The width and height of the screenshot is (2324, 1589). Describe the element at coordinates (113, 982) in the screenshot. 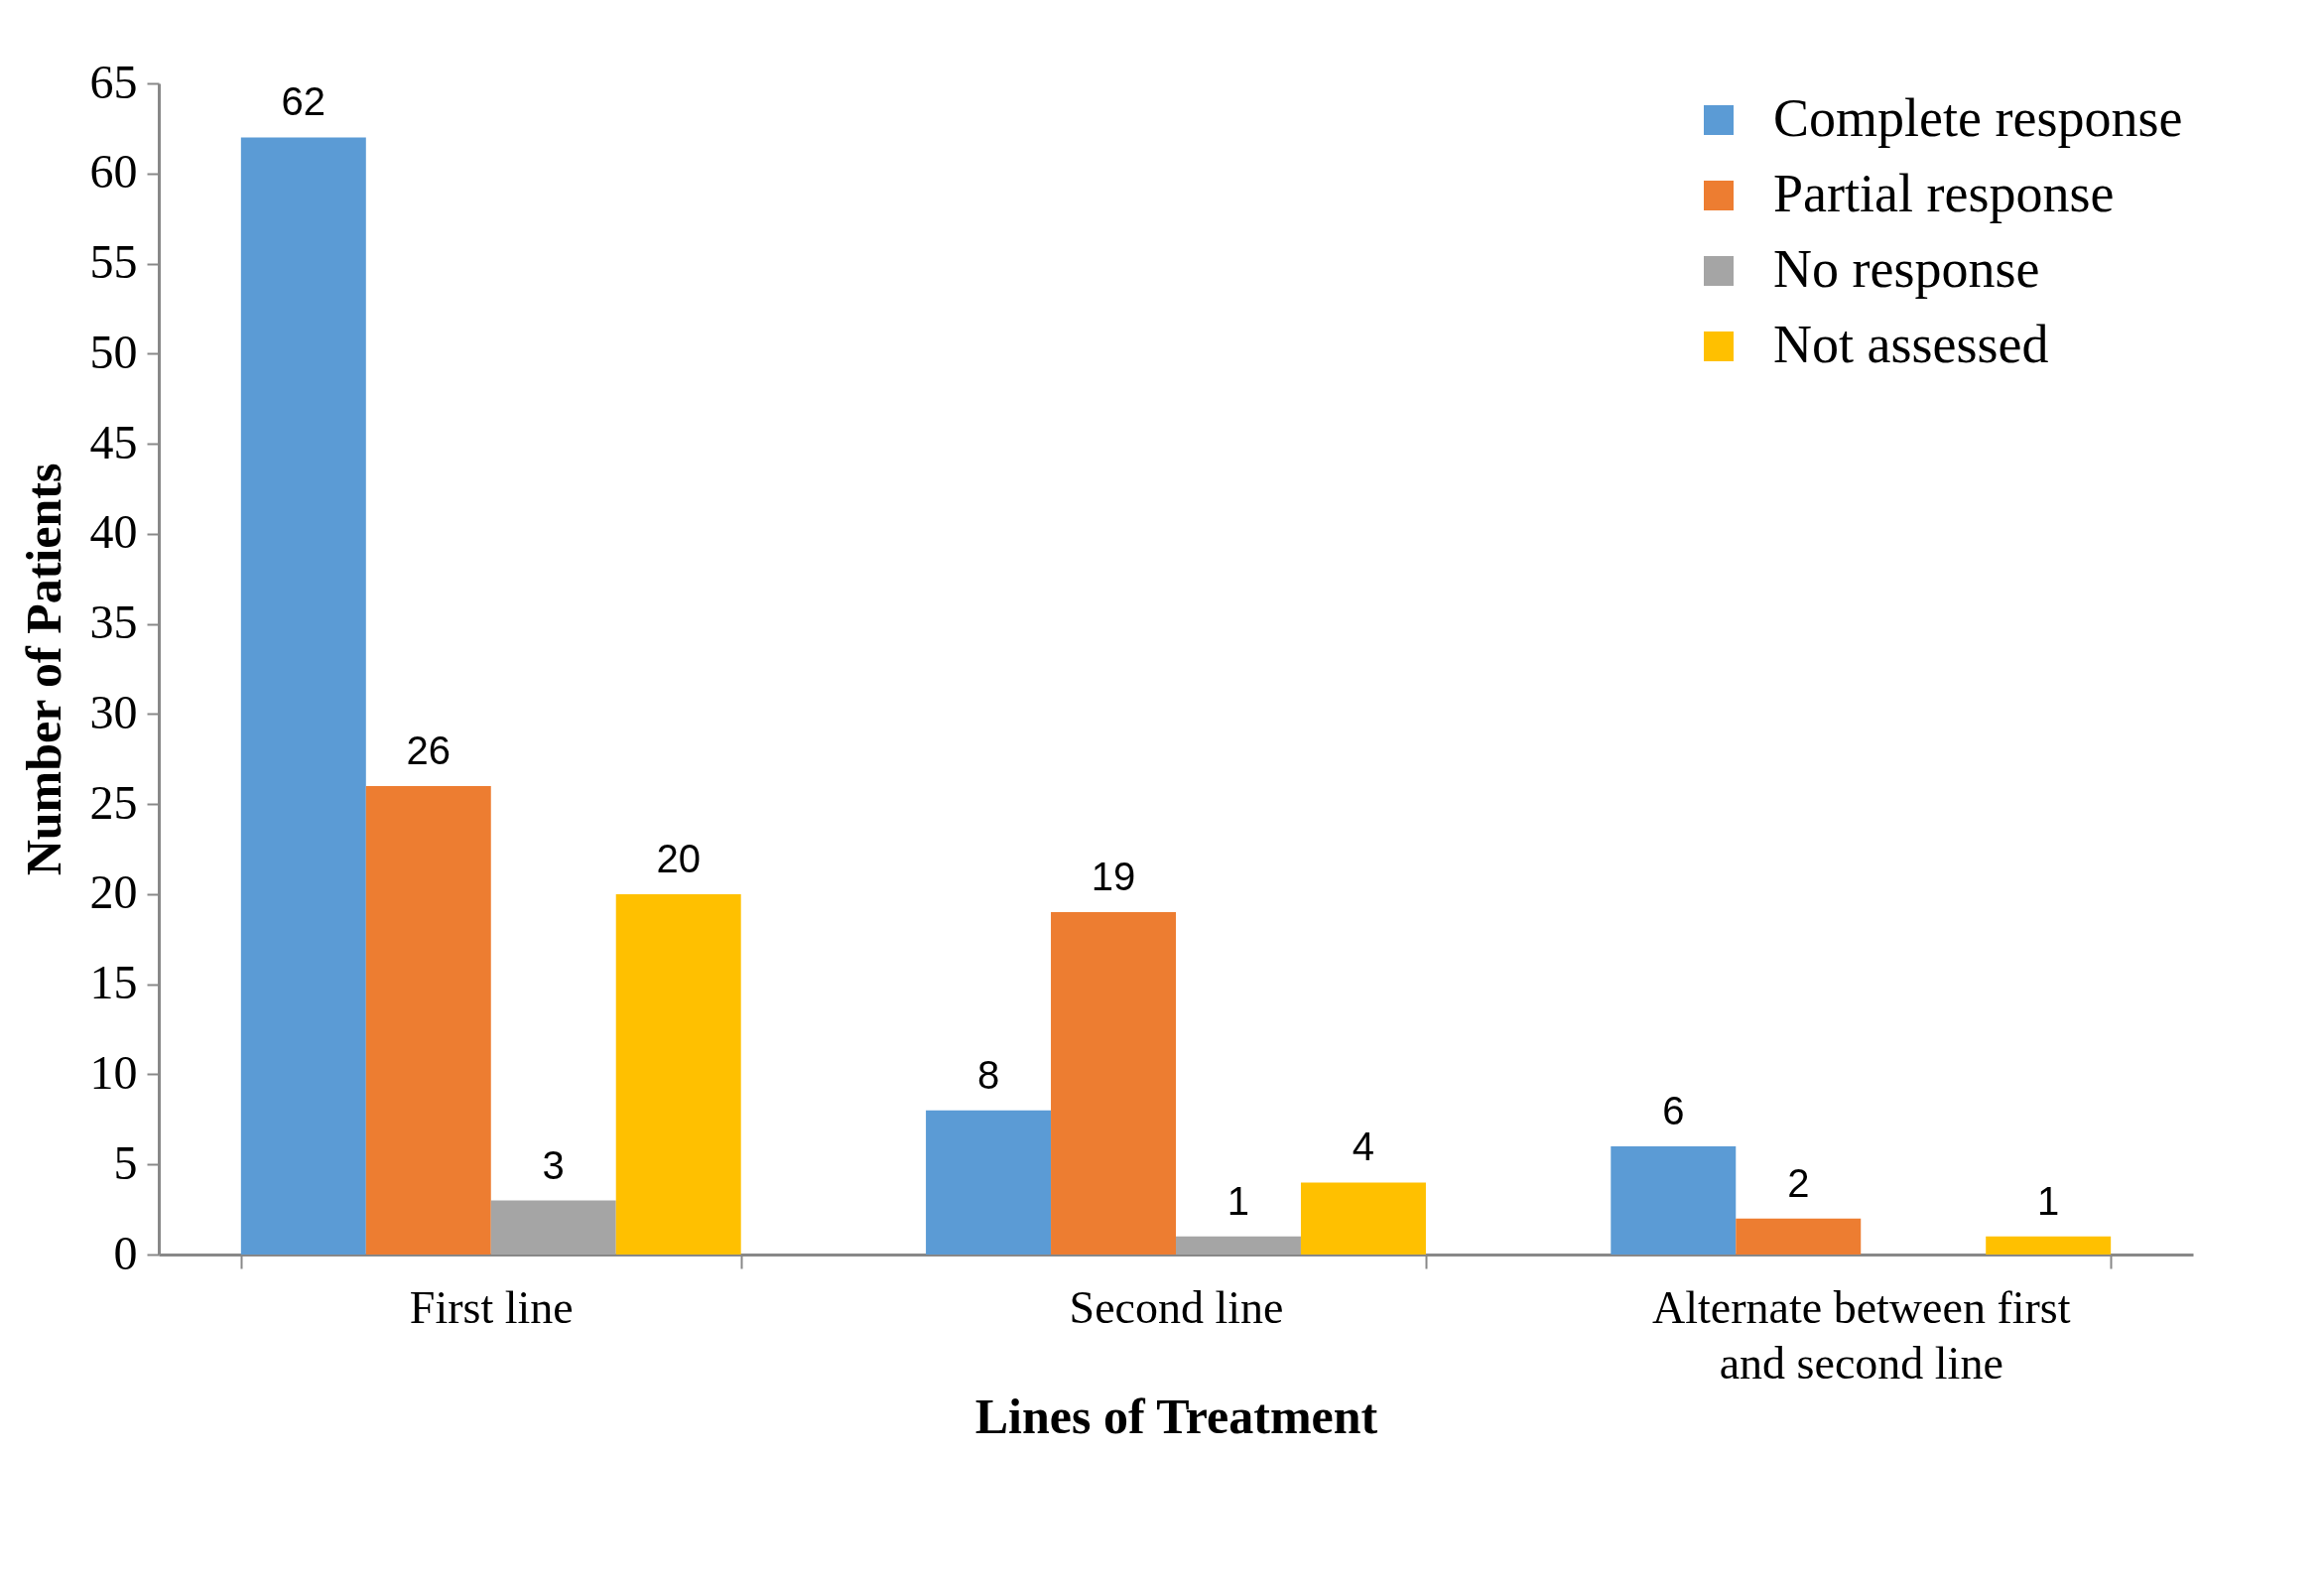

I see `y-tick-label: 15` at that location.